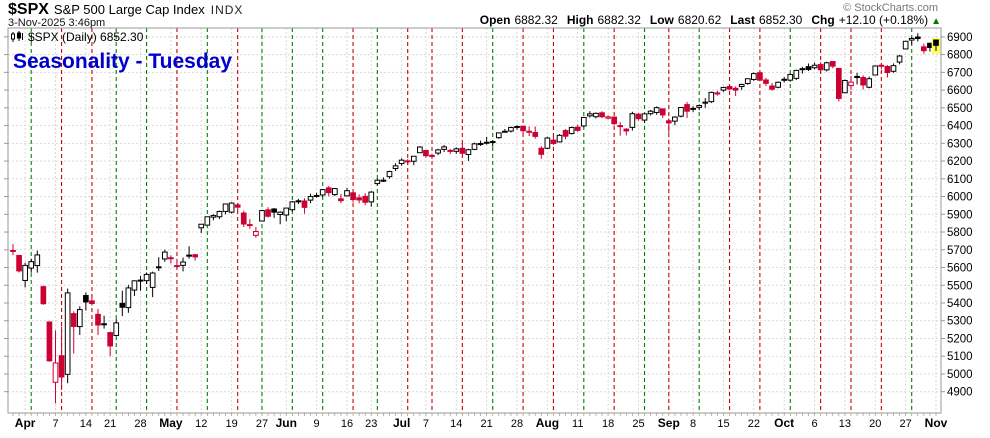  I want to click on x-axis-label: Apr, so click(25, 423).